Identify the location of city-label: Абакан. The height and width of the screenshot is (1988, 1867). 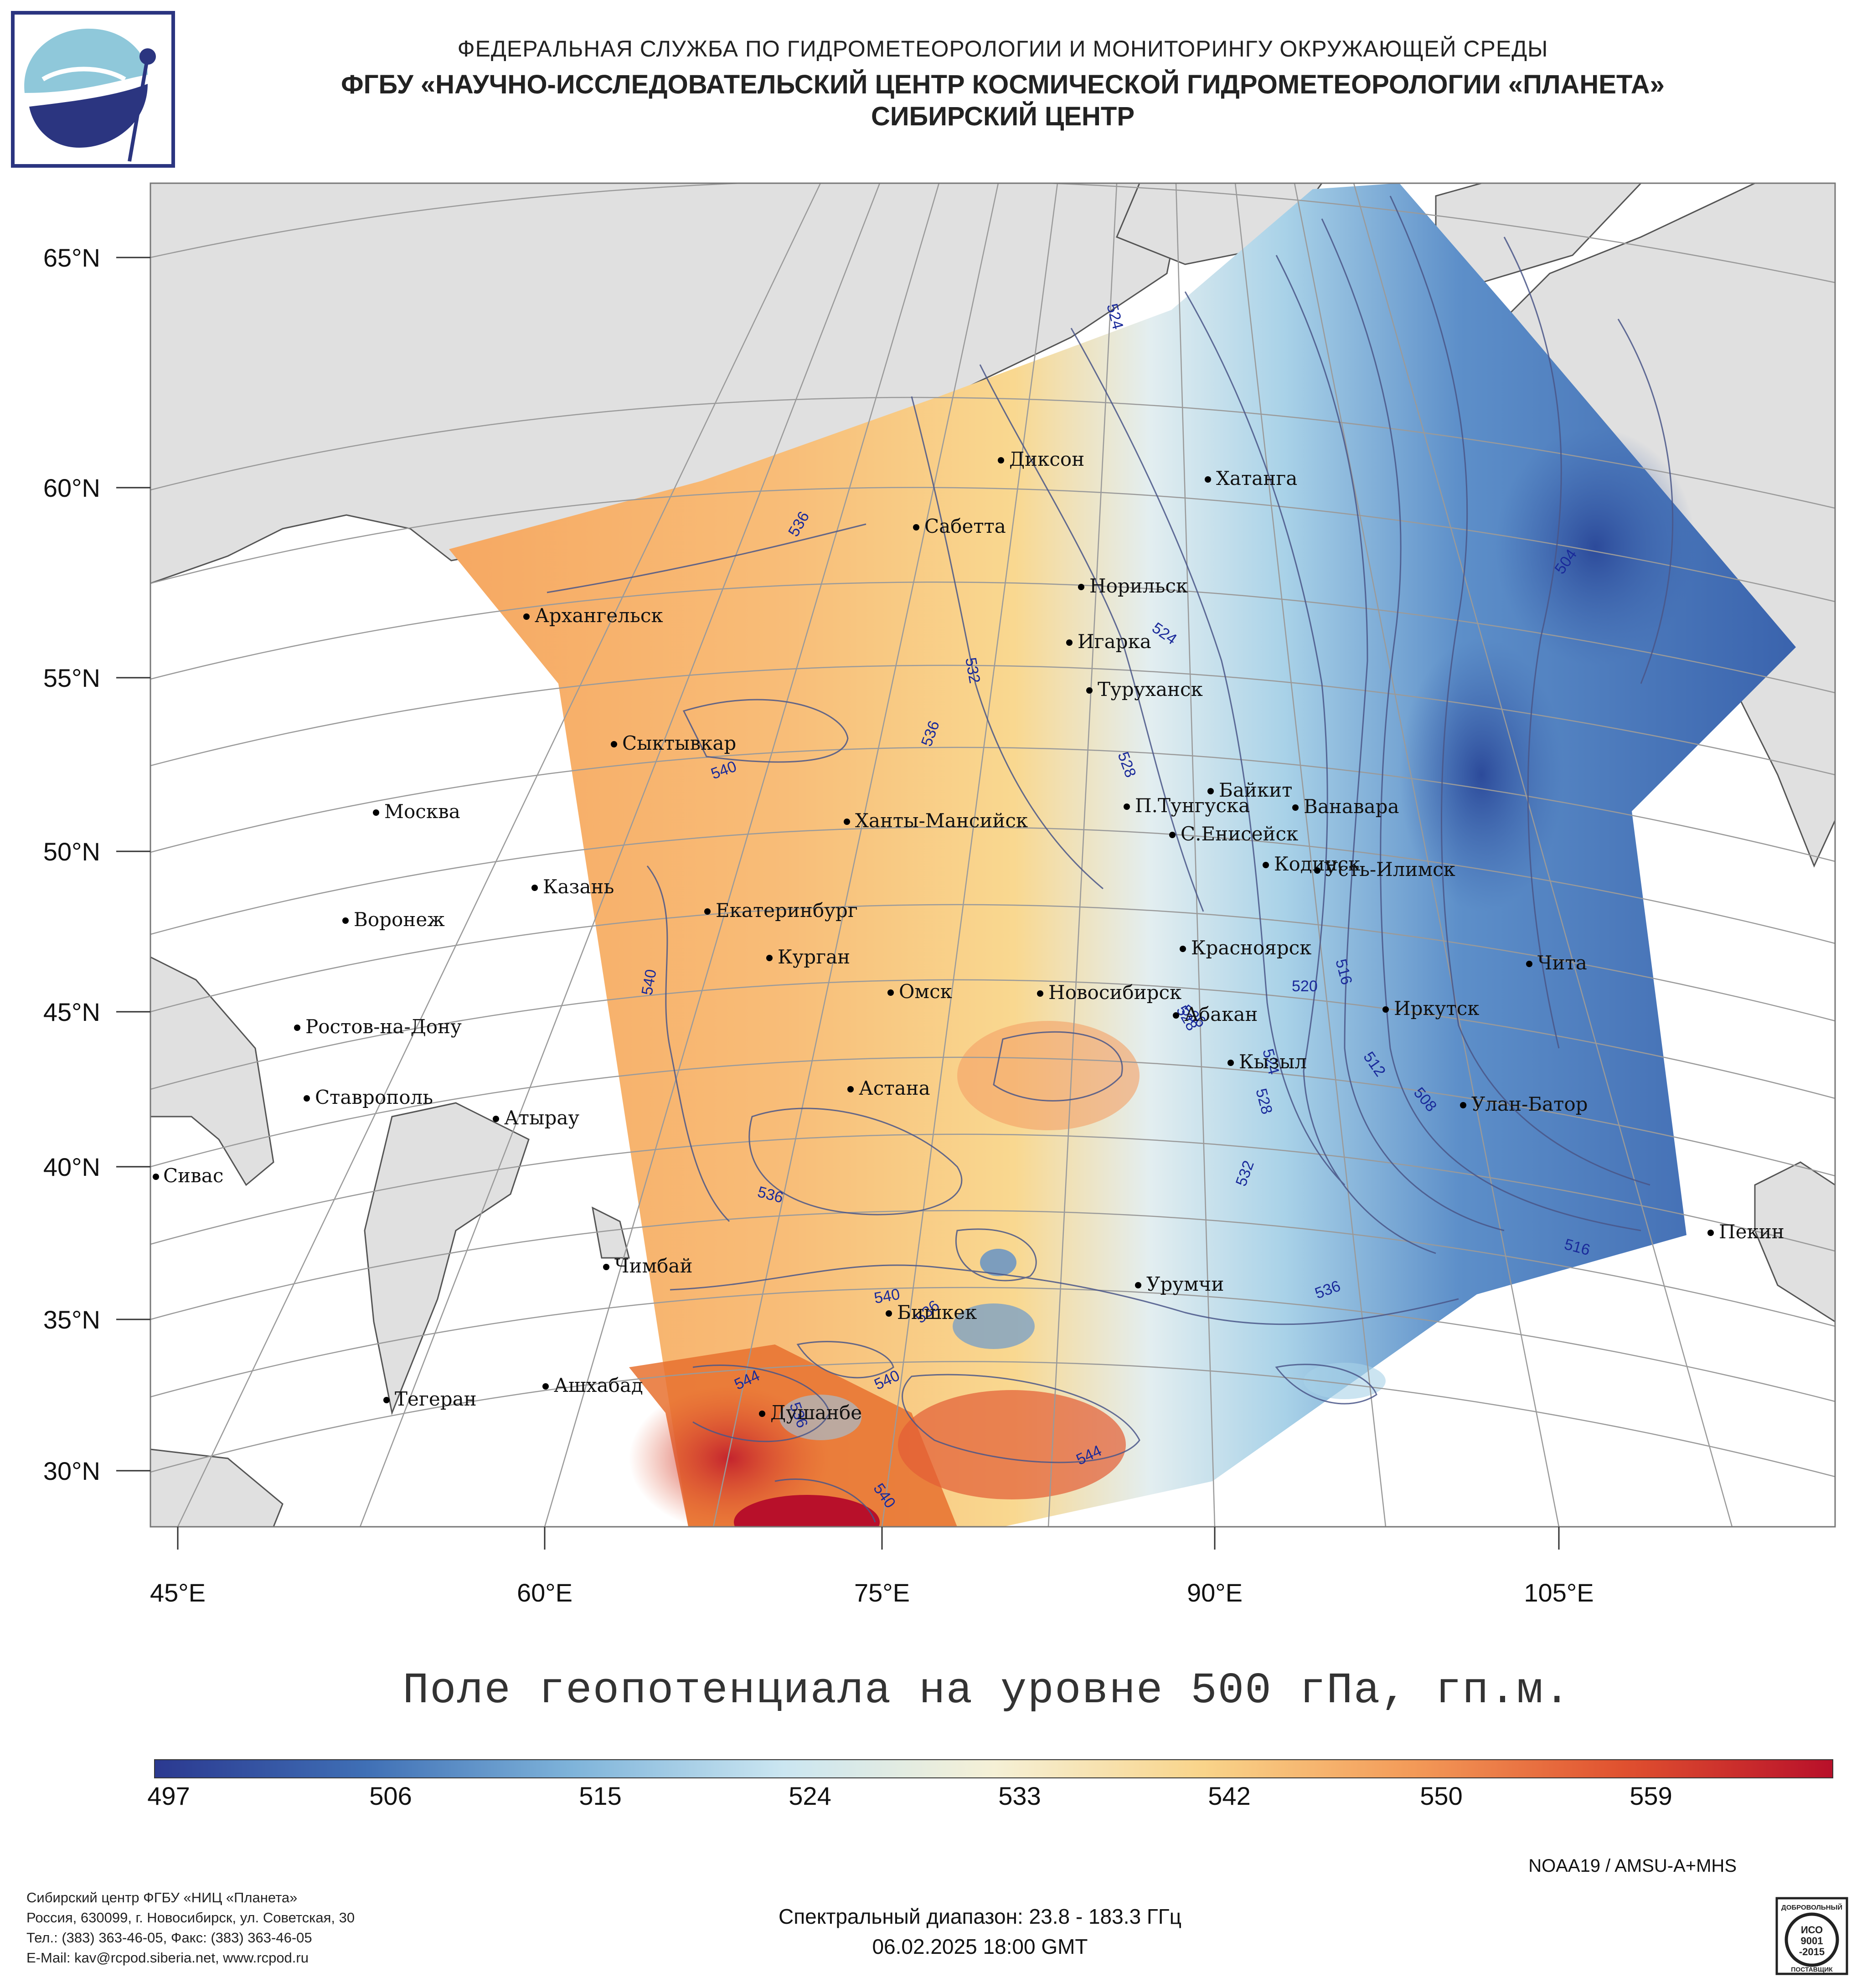
(1221, 1014).